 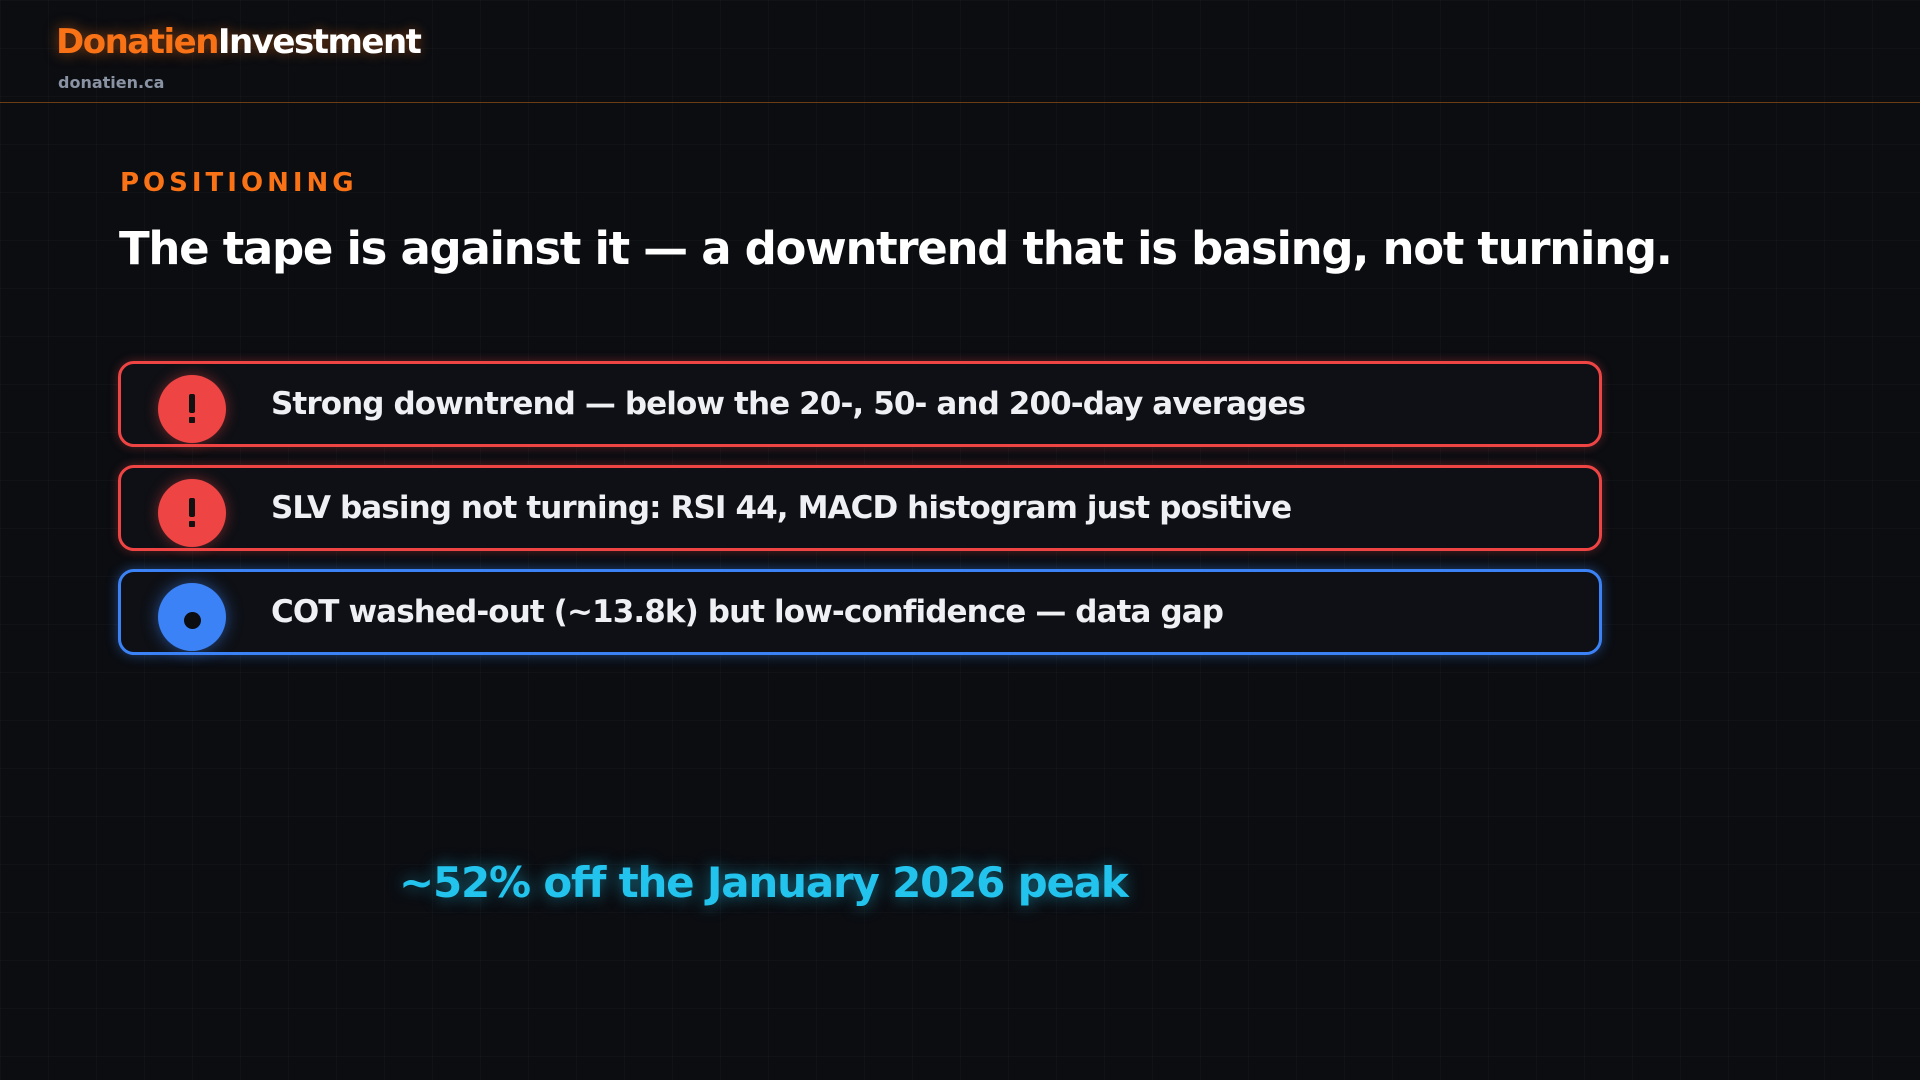 What do you see at coordinates (192, 620) in the screenshot?
I see `dot-icon` at bounding box center [192, 620].